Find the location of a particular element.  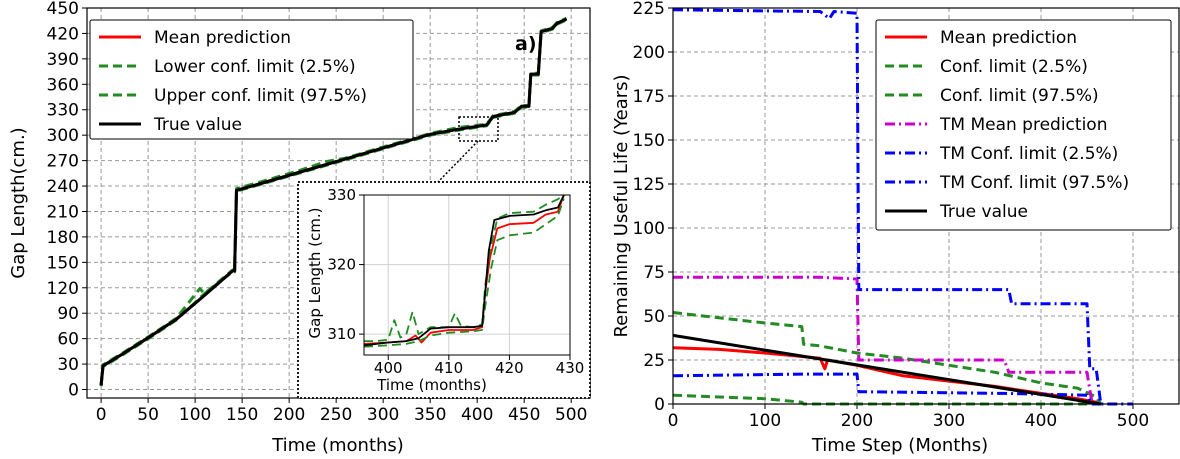

x-tick-label: 50 is located at coordinates (148, 415).